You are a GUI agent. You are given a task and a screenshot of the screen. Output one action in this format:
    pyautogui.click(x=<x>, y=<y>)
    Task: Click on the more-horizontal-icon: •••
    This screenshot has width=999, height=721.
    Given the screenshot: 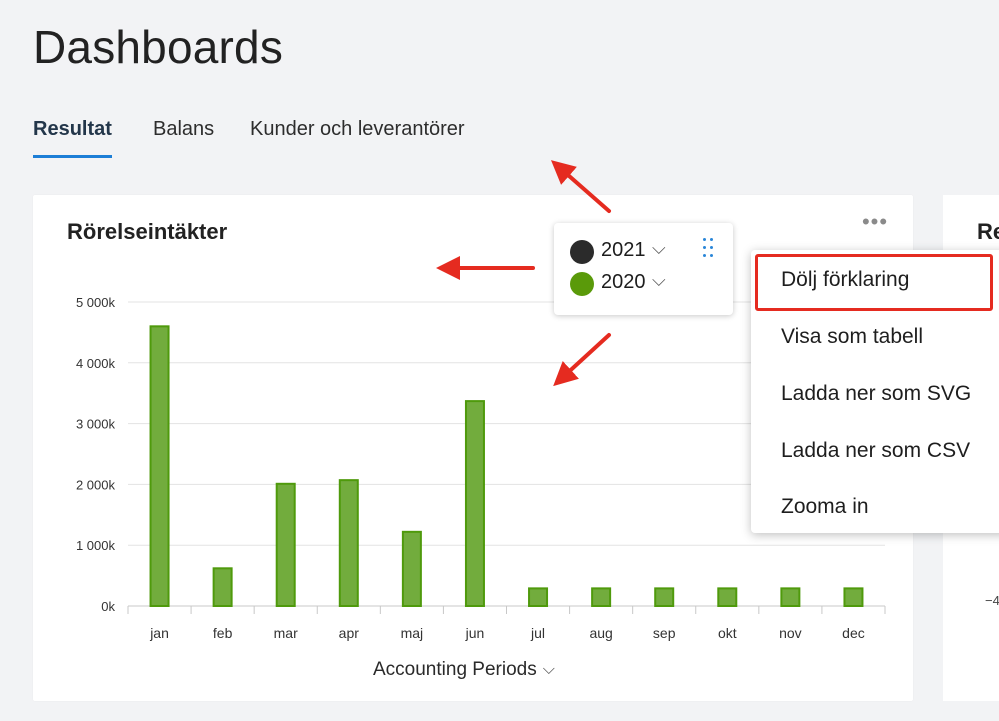 What is the action you would take?
    pyautogui.click(x=875, y=221)
    